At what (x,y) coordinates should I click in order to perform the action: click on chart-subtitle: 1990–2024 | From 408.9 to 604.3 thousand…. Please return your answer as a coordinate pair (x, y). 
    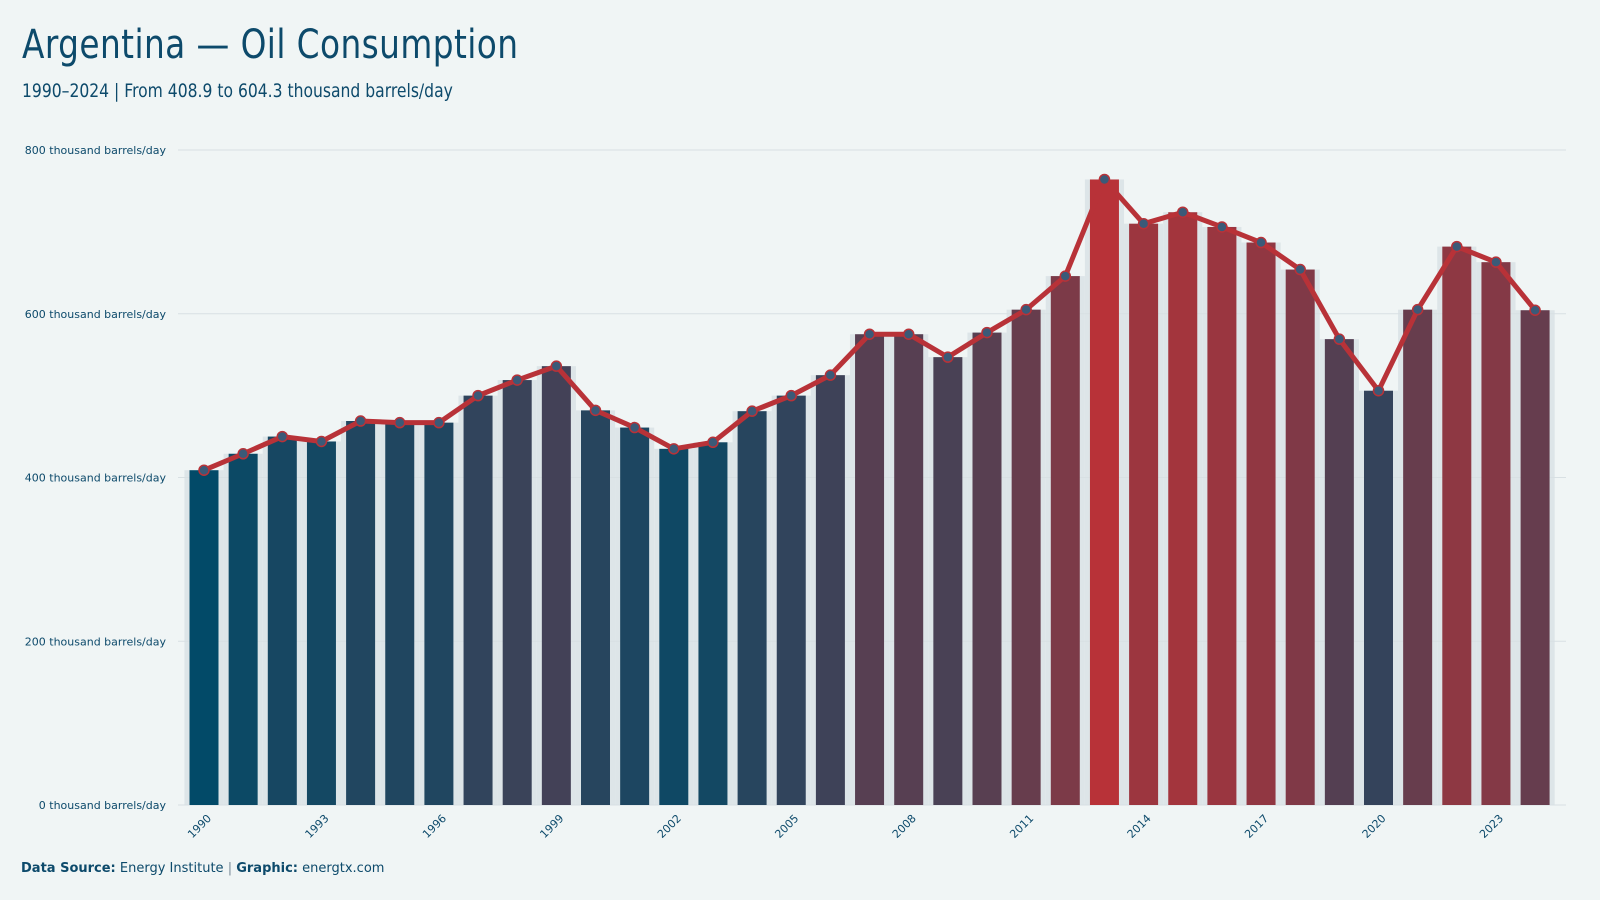
    Looking at the image, I should click on (237, 91).